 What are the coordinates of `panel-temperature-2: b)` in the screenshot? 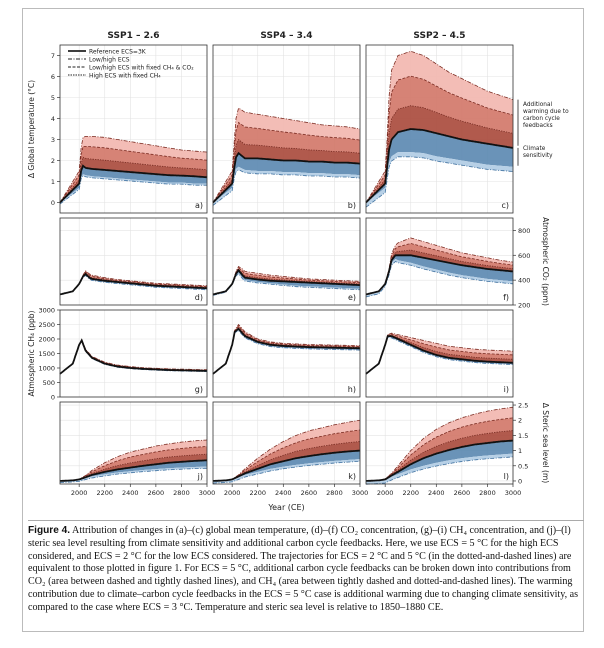 It's located at (286, 129).